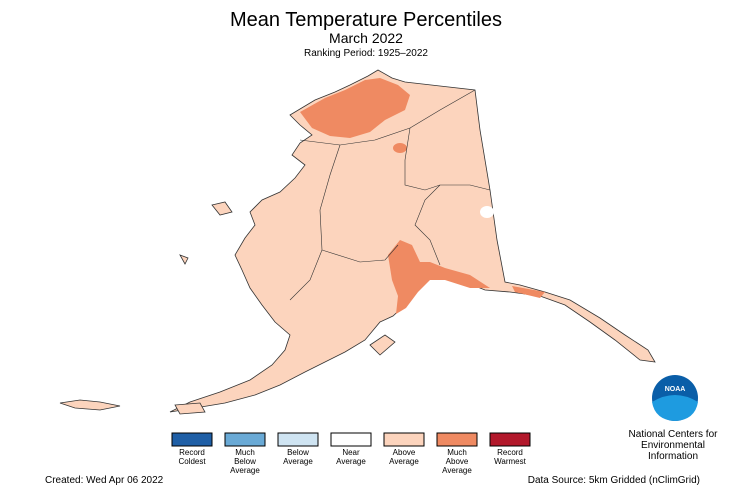 This screenshot has width=733, height=488. I want to click on title: Mean Temperature Percentiles, so click(366, 20).